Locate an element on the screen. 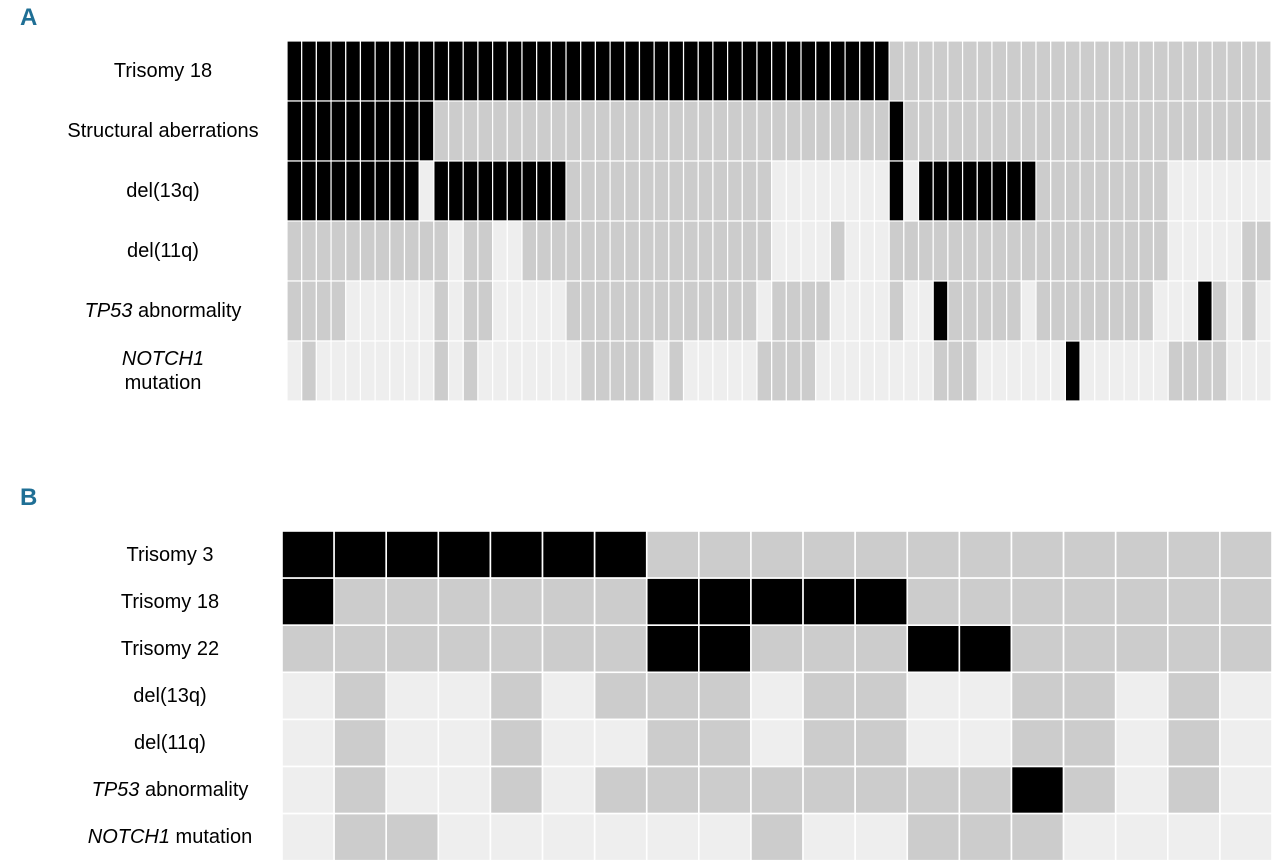  row-label-text: del(11q) is located at coordinates (170, 742).